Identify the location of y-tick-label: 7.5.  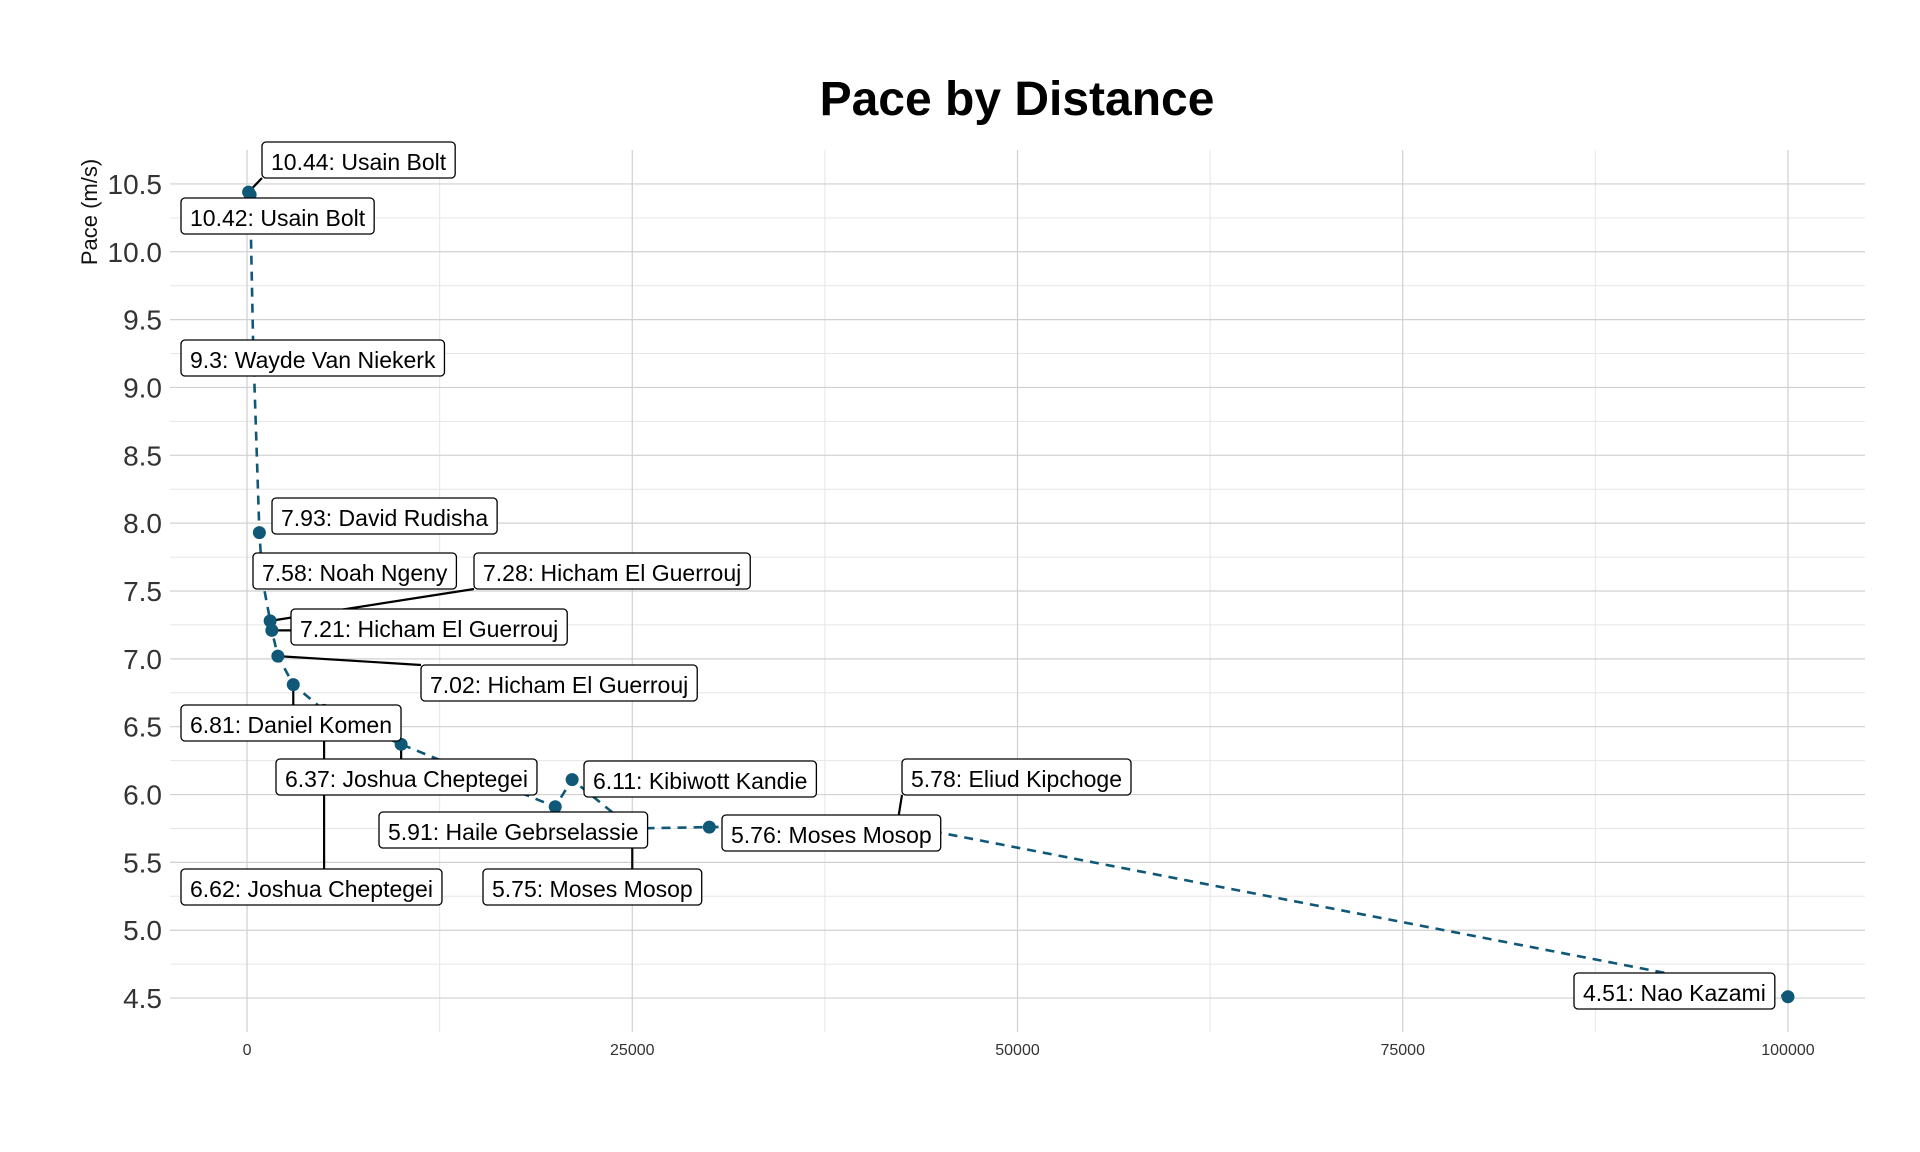
(142, 591).